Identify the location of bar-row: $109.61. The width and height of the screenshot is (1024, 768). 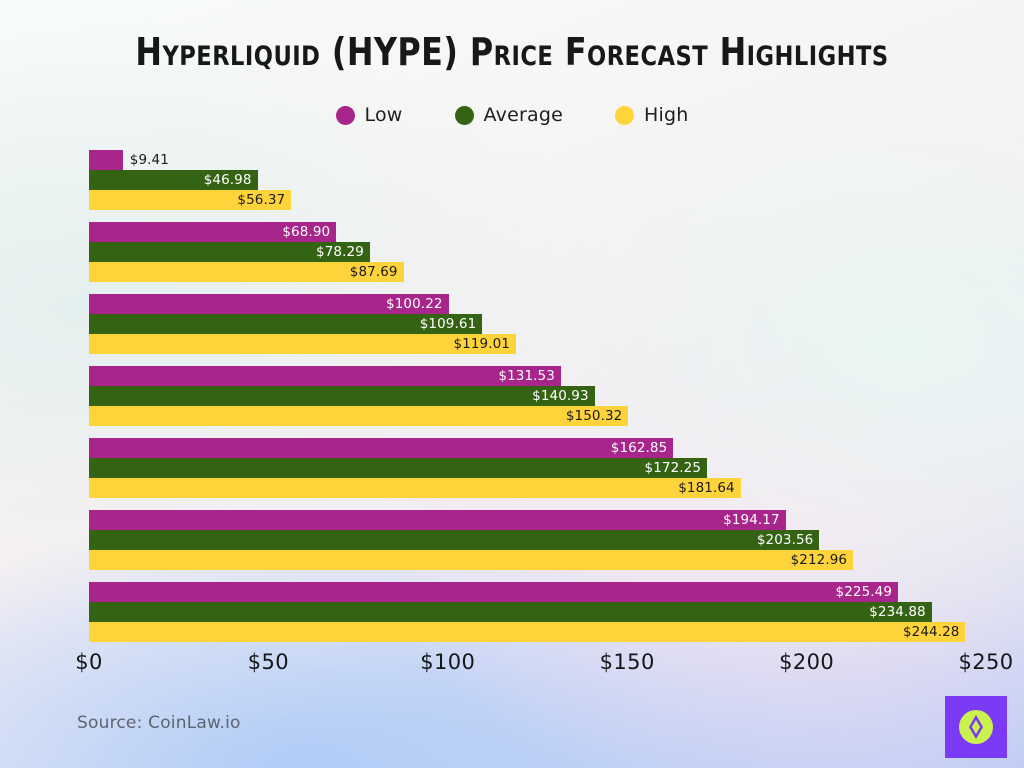
(537, 324).